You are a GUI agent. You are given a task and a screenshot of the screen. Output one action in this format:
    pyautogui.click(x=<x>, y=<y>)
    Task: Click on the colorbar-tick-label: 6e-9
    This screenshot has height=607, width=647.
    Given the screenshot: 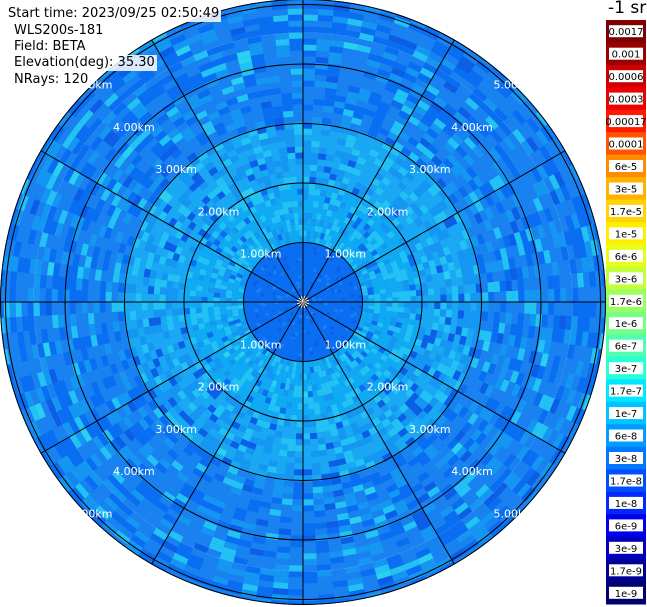 What is the action you would take?
    pyautogui.click(x=626, y=526)
    